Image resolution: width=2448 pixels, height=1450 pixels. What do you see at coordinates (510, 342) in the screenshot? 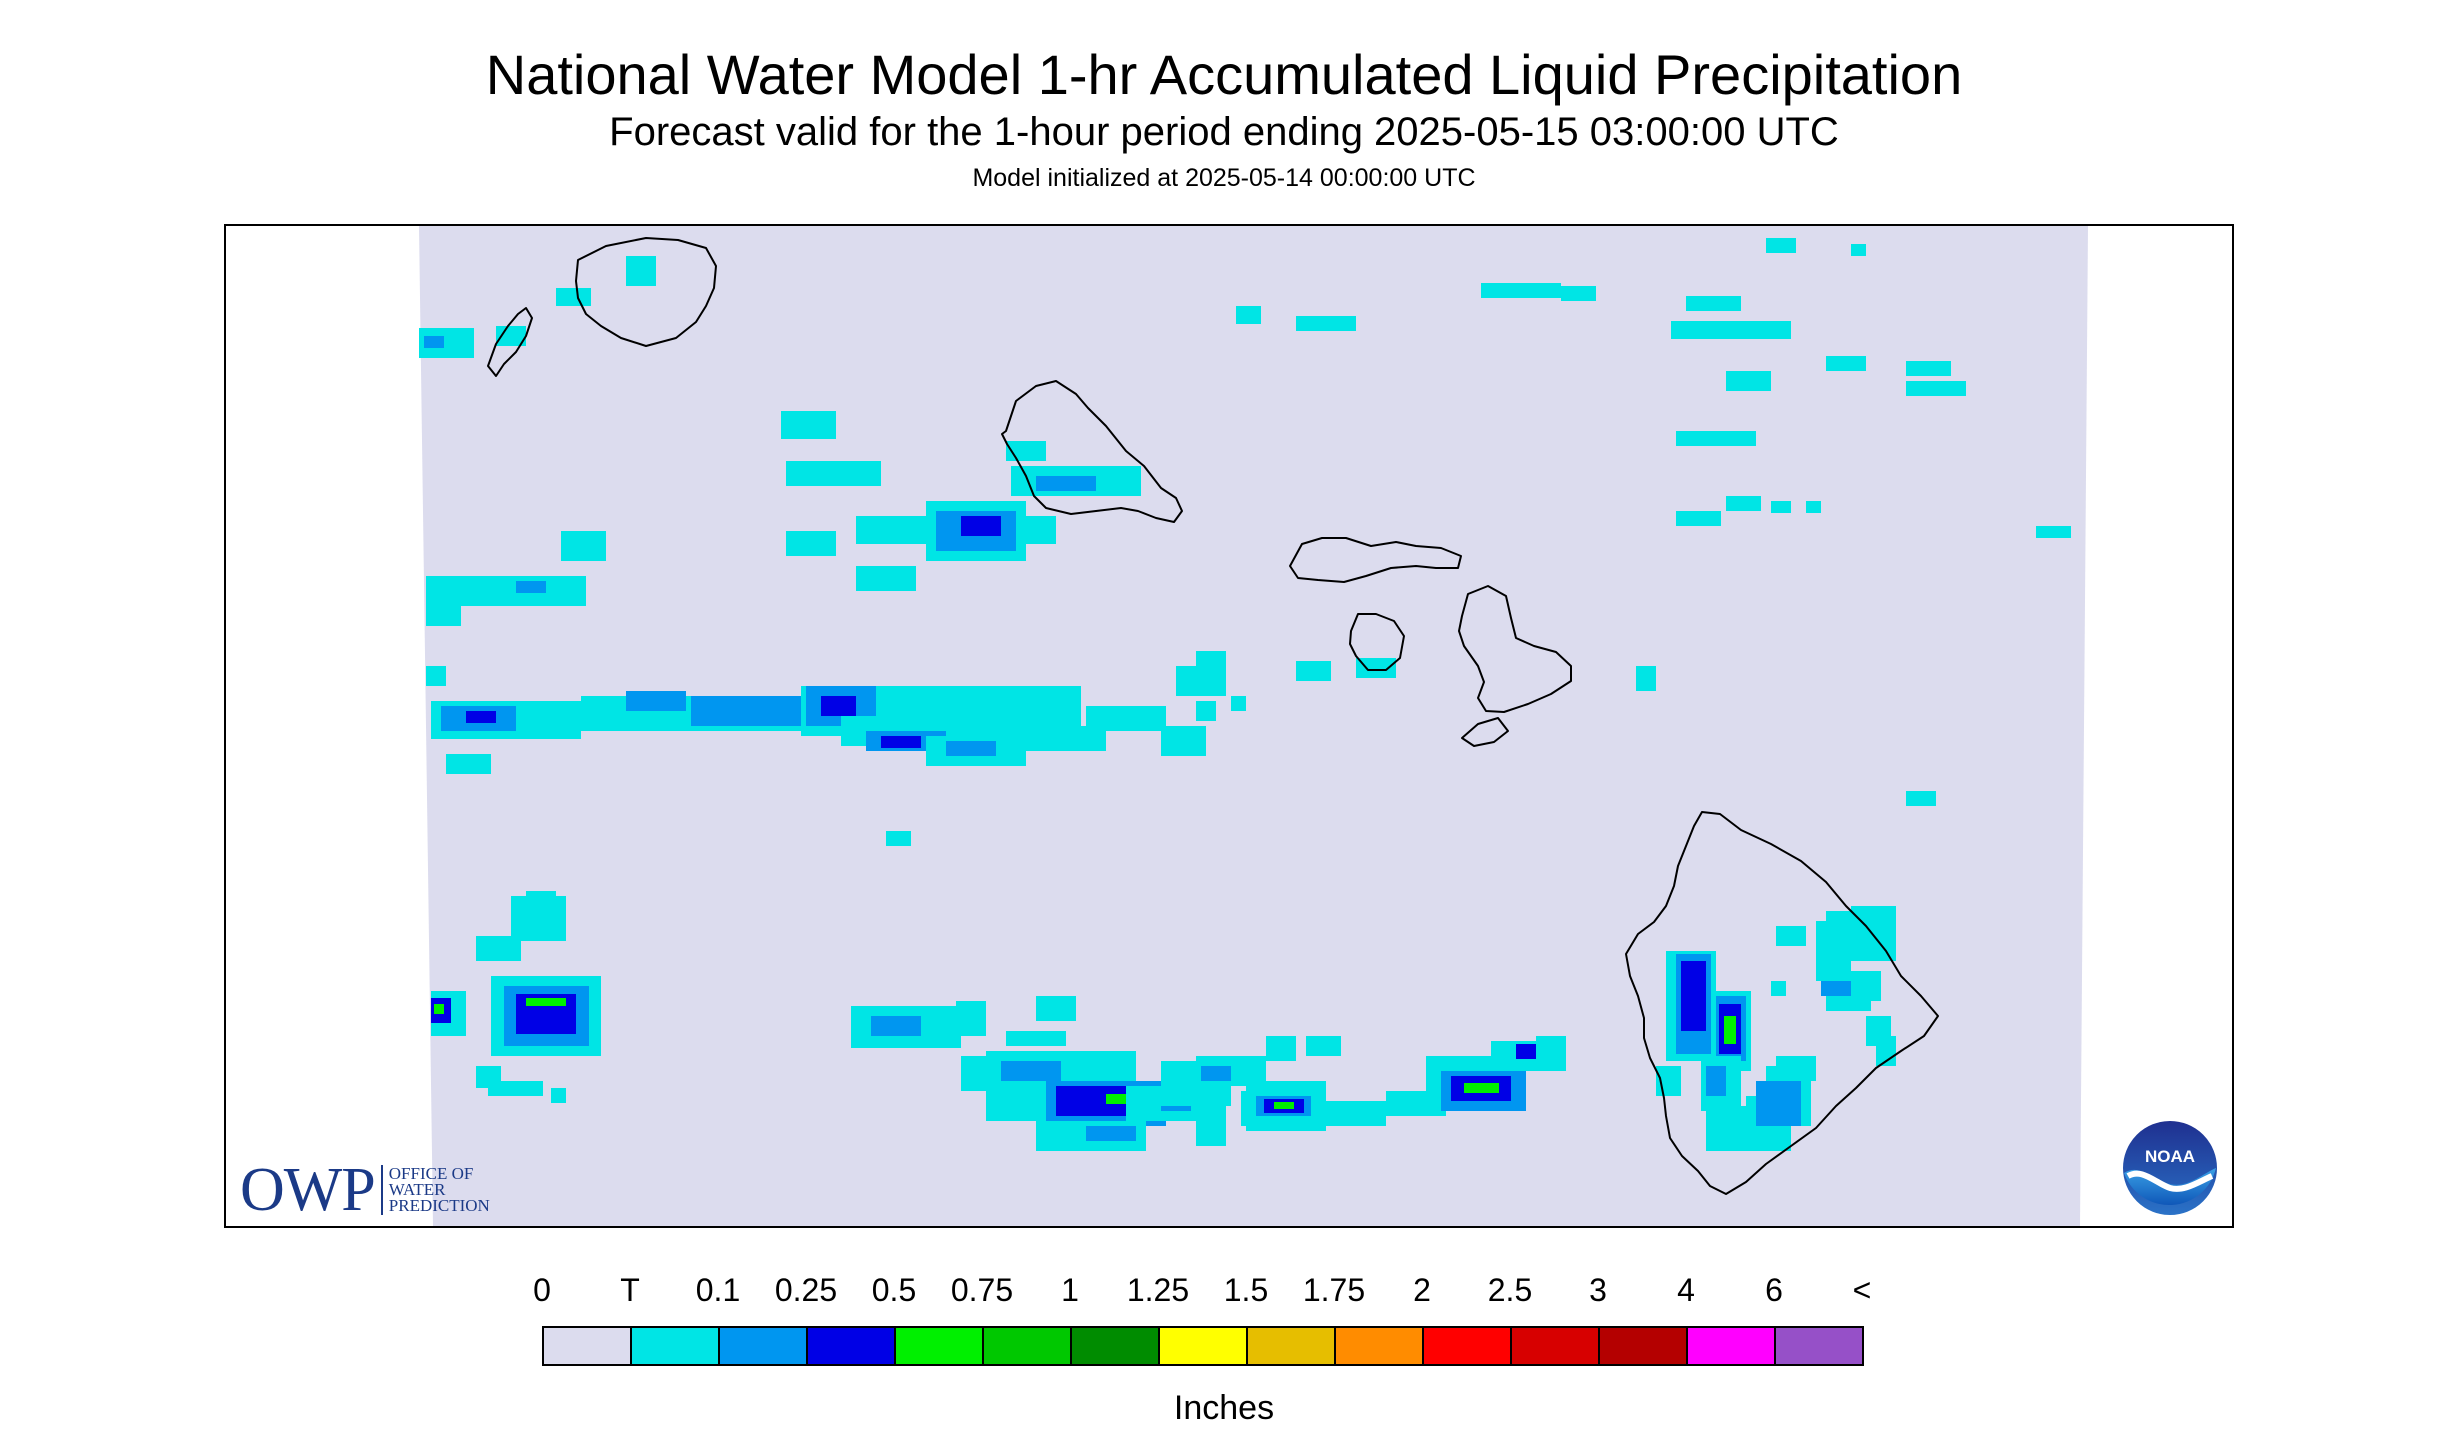
I see `niihau-outline` at bounding box center [510, 342].